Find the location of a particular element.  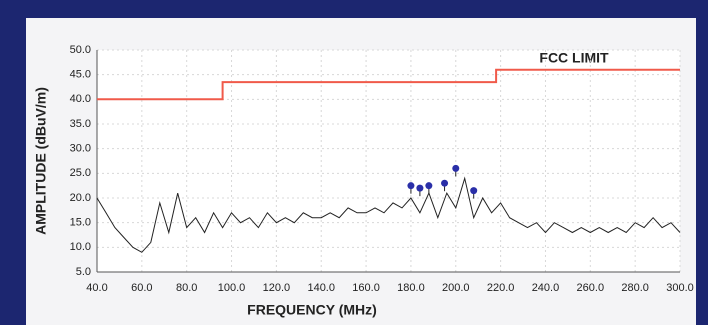

x-tick-label: 140.0 is located at coordinates (321, 288).